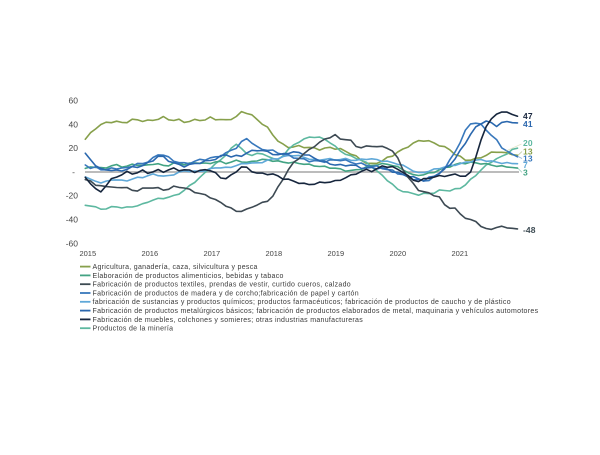 This screenshot has height=455, width=600. Describe the element at coordinates (528, 124) in the screenshot. I see `svg-text: 41` at that location.